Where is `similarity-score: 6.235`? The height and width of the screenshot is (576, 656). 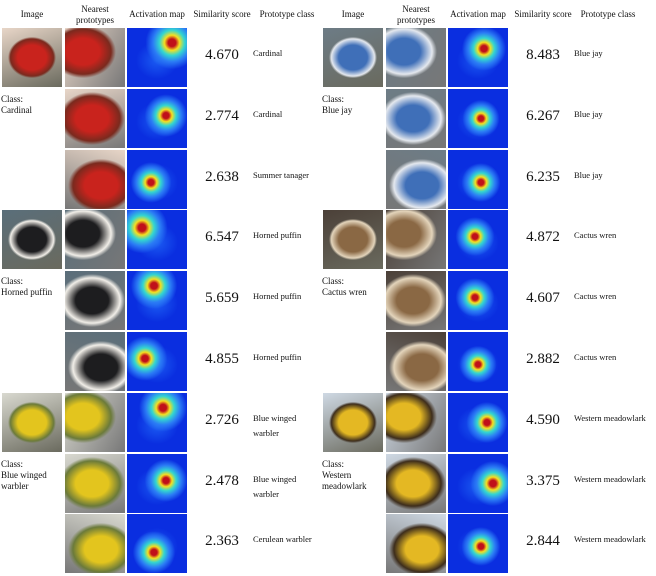 similarity-score: 6.235 is located at coordinates (543, 176).